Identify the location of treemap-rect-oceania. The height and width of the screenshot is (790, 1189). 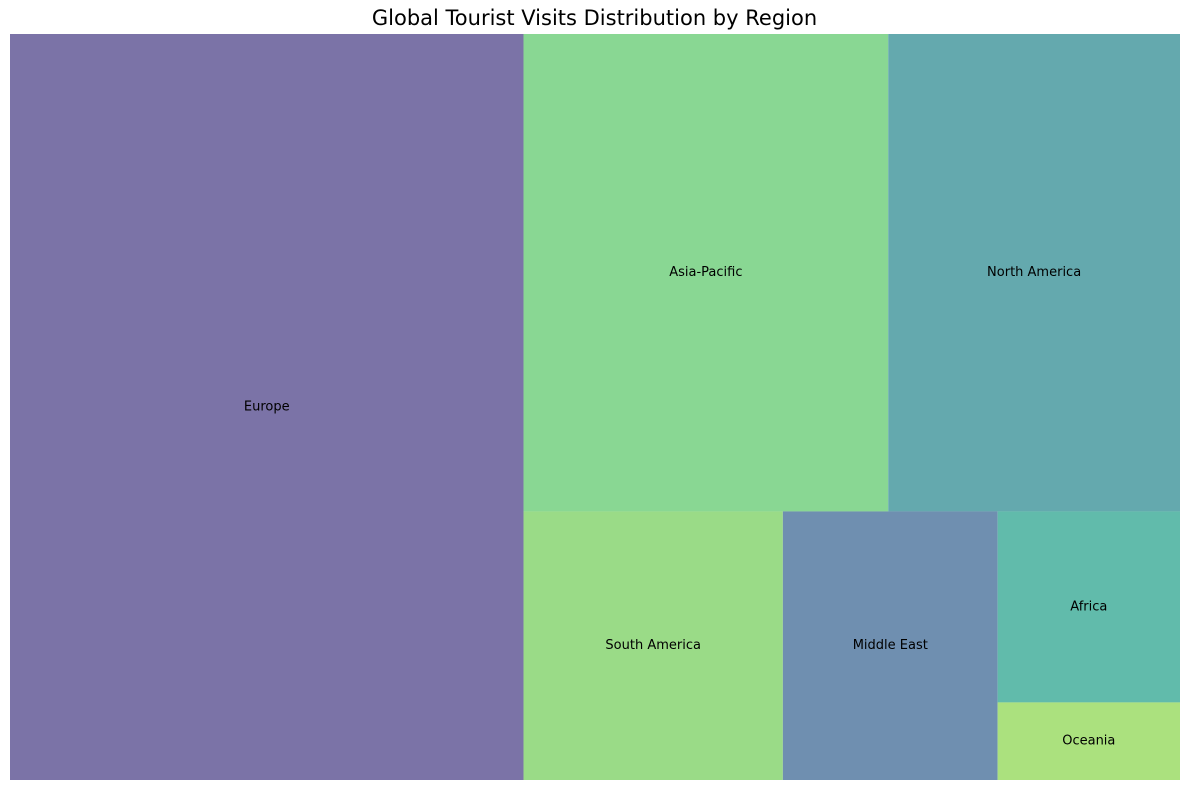
(1088, 741).